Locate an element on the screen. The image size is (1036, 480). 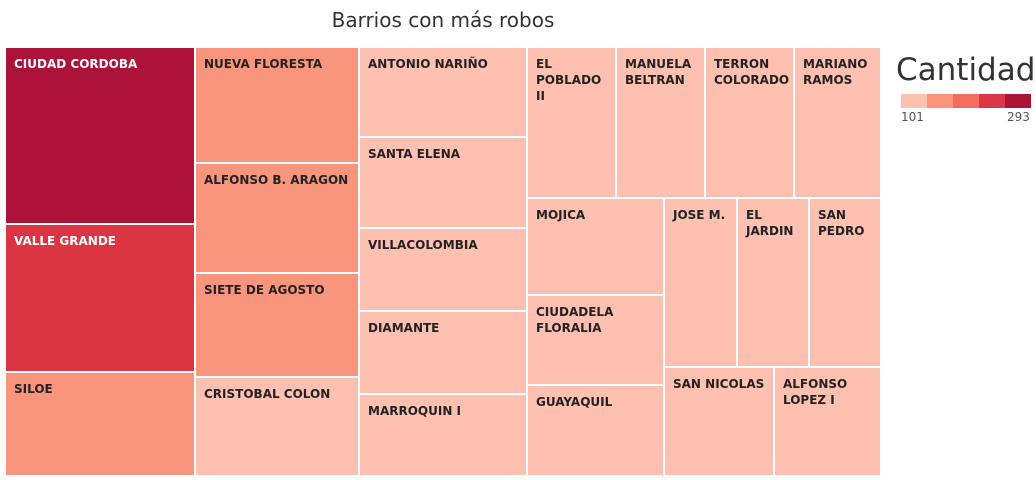
tile-label: CRISTOBAL COLON is located at coordinates (267, 394).